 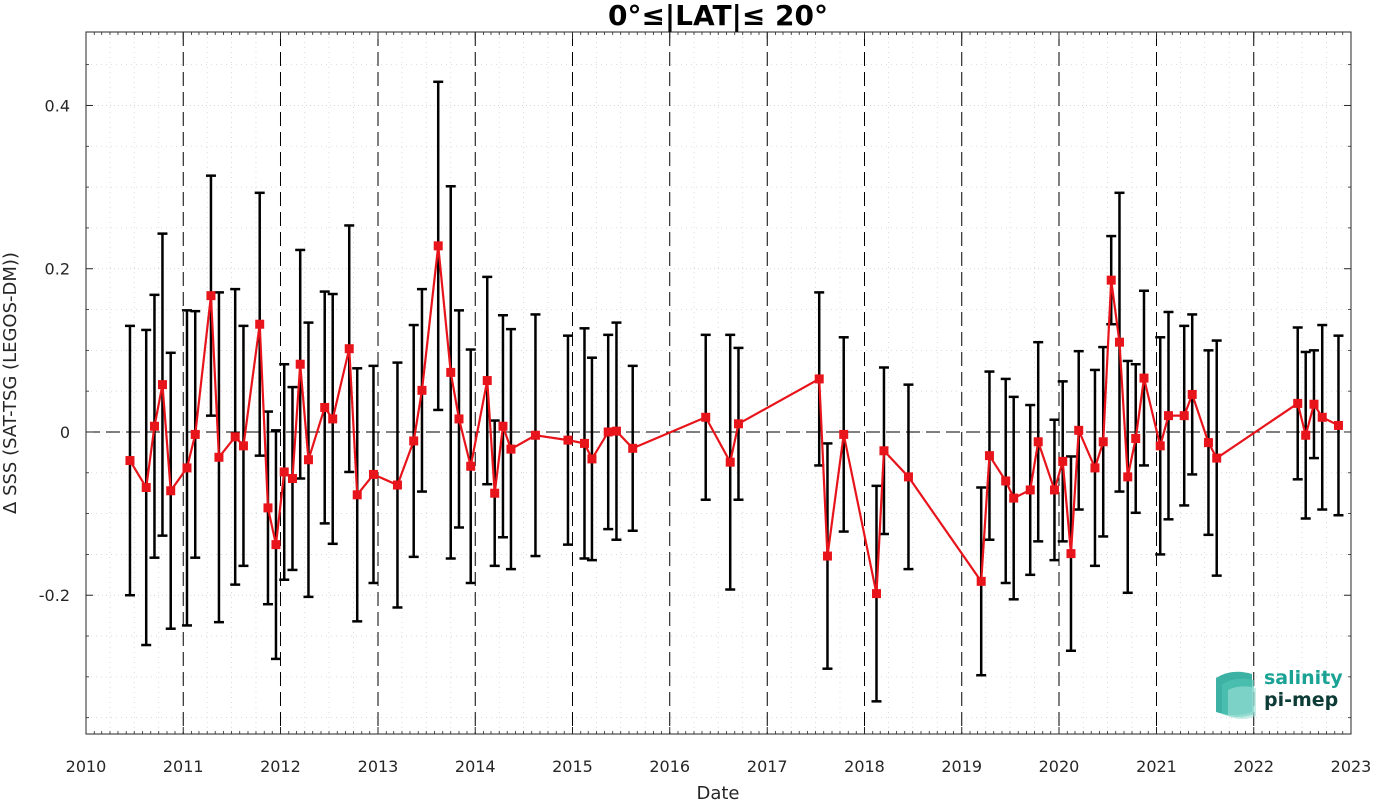 I want to click on x-tick-label: 2014, so click(x=475, y=766).